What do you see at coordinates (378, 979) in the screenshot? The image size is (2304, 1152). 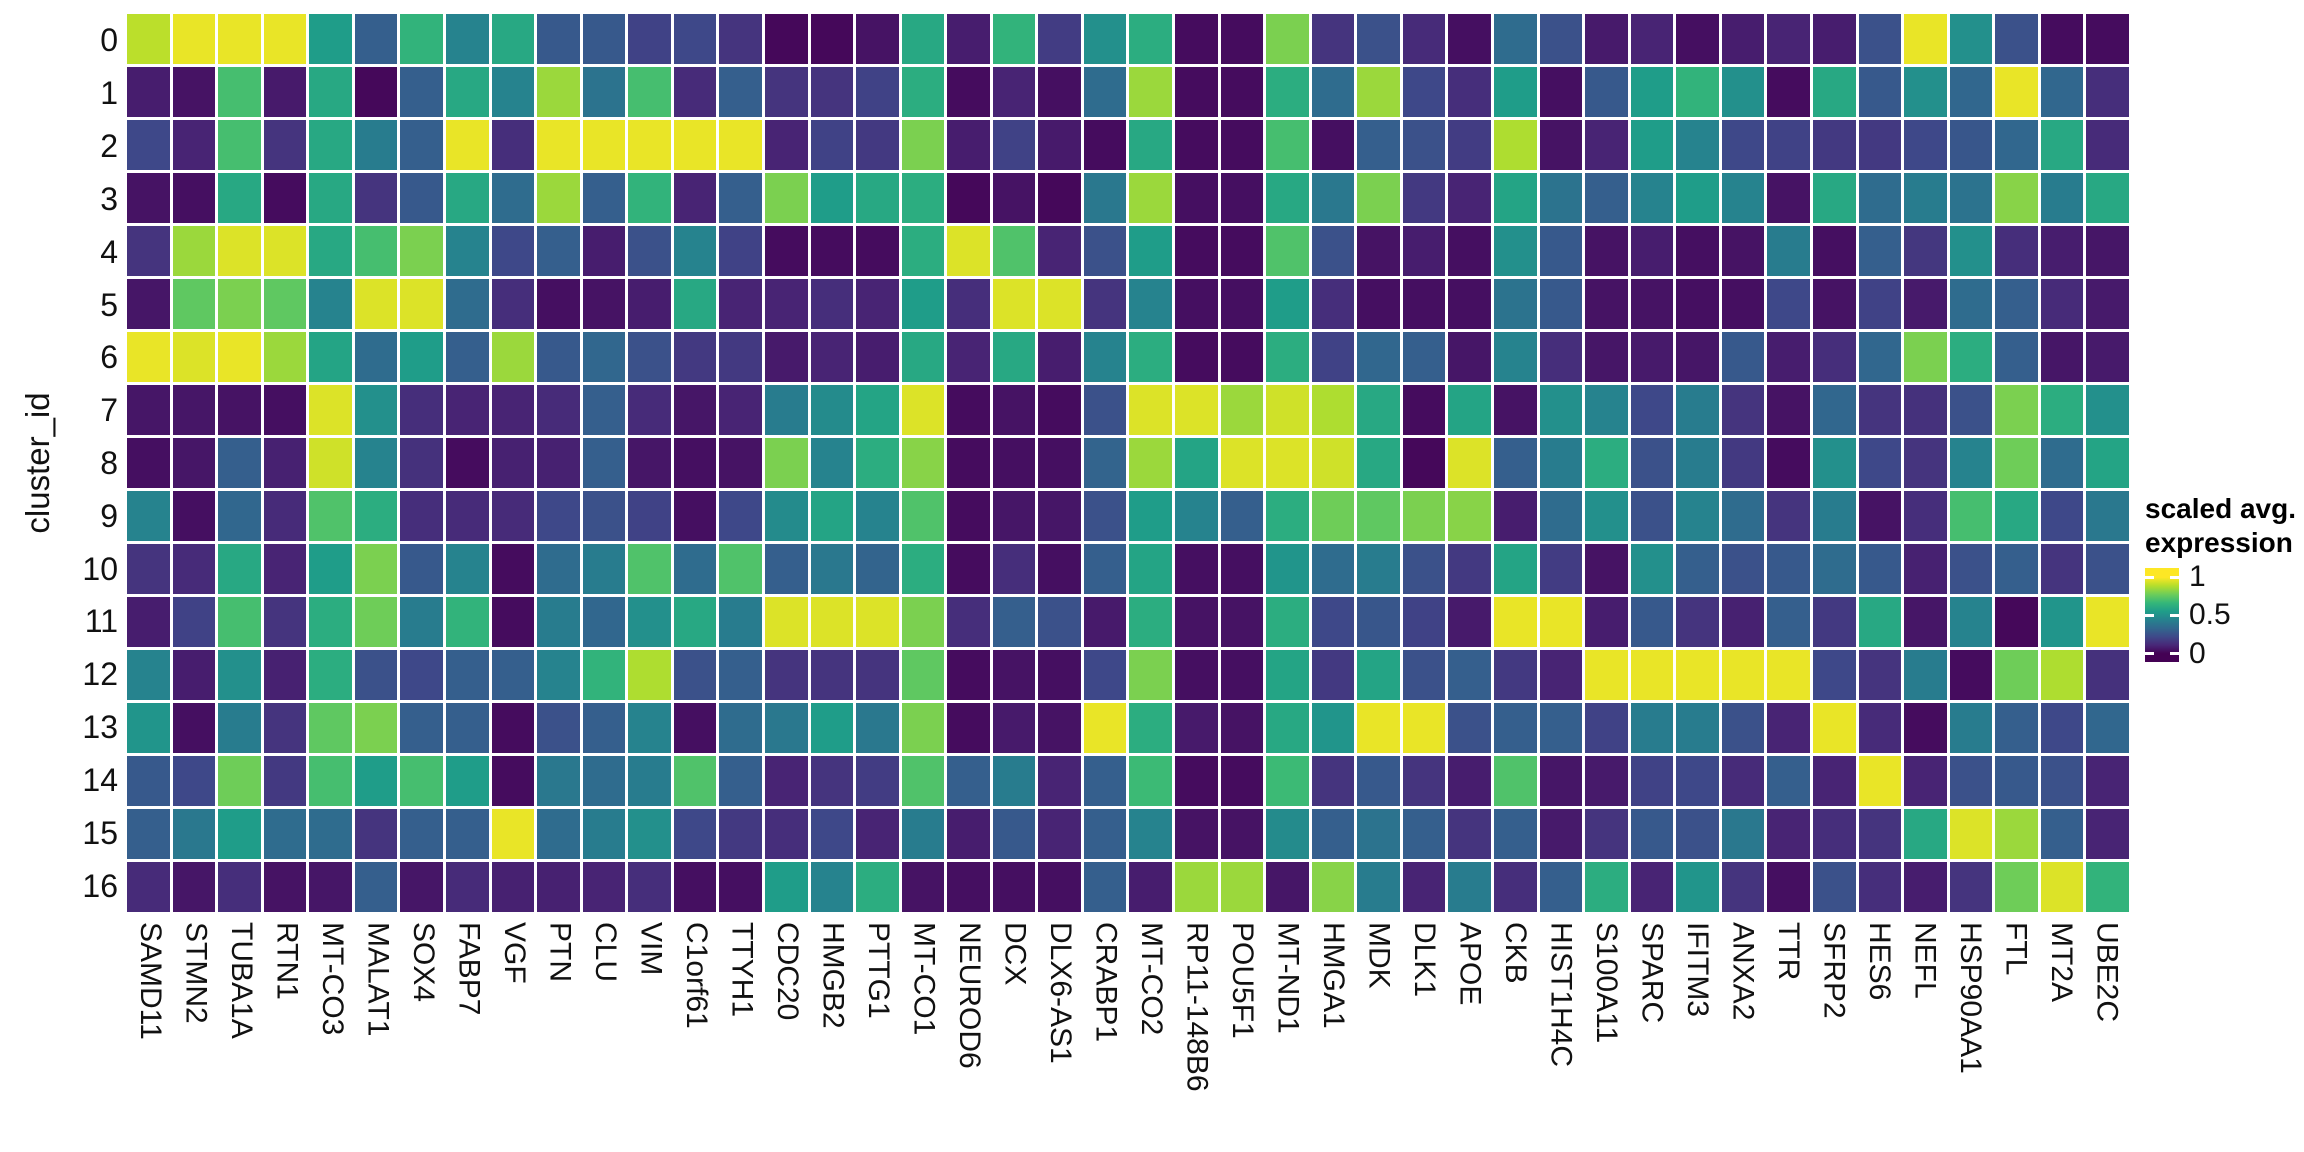 I see `column-label: MALAT1` at bounding box center [378, 979].